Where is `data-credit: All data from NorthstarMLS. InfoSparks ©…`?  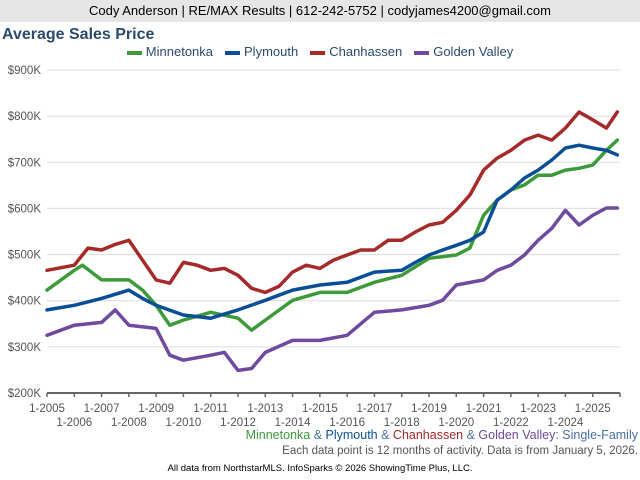
data-credit: All data from NorthstarMLS. InfoSparks ©… is located at coordinates (320, 468).